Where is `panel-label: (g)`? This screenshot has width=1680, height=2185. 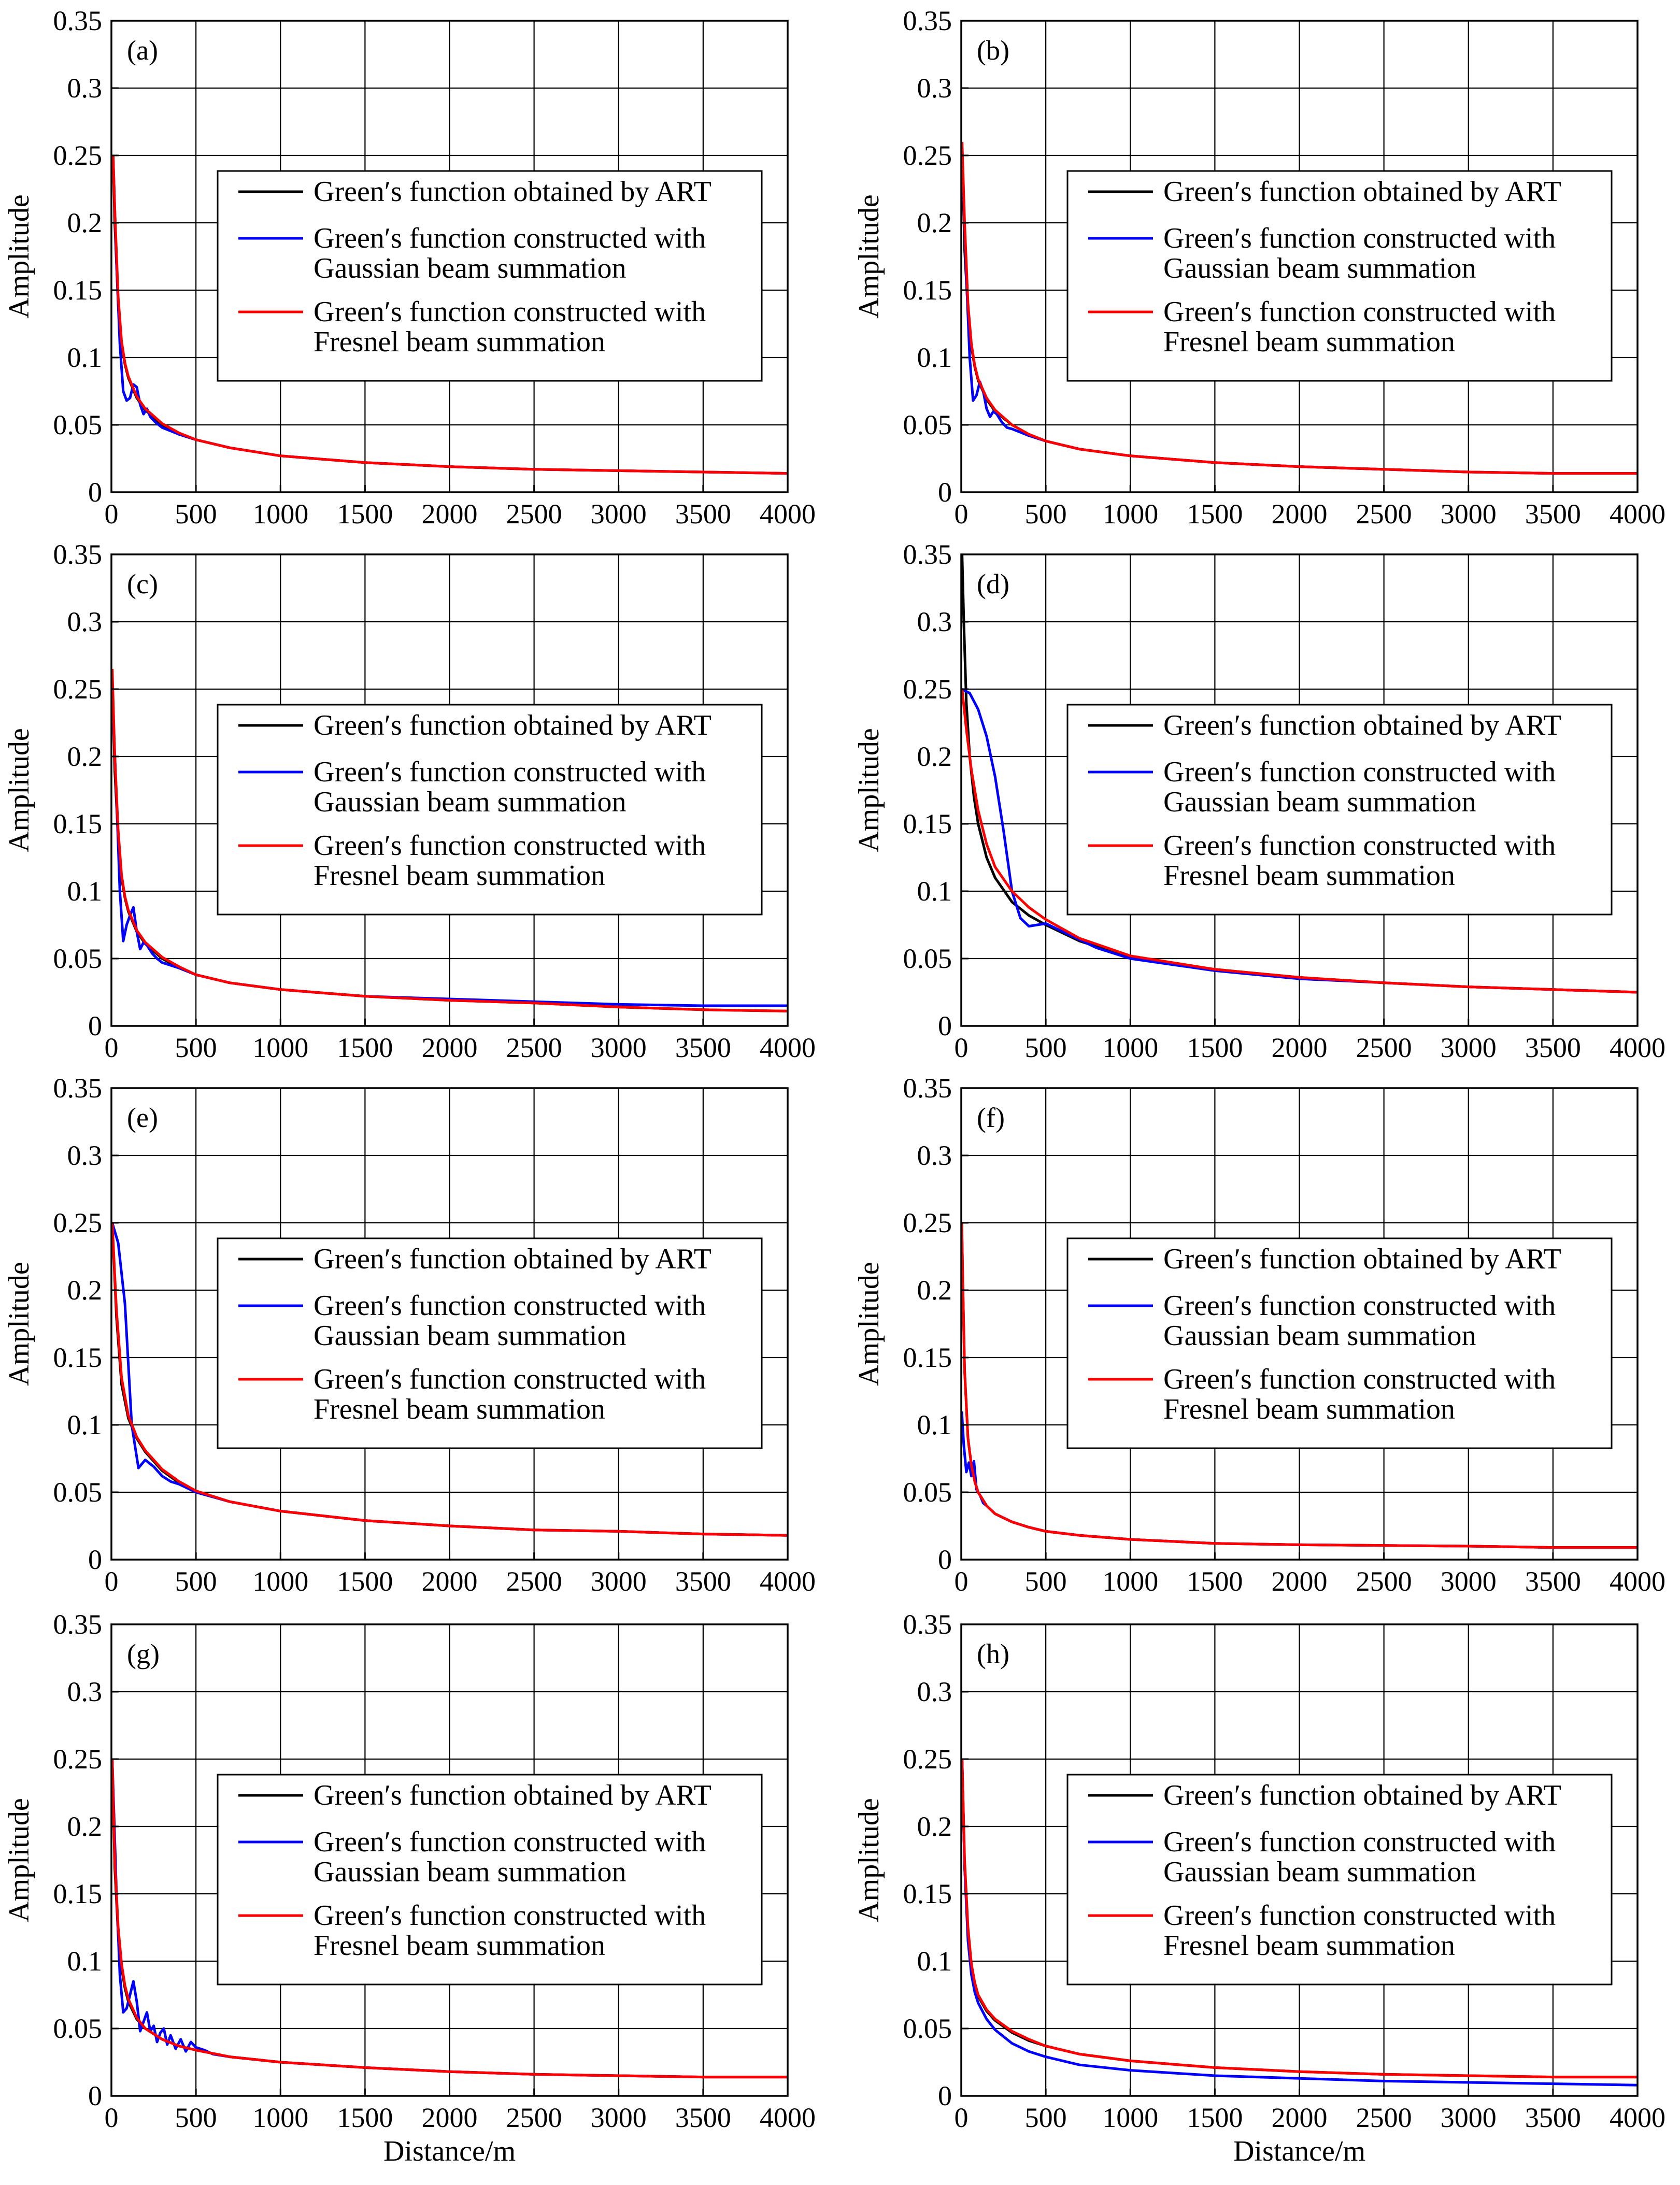 panel-label: (g) is located at coordinates (143, 1653).